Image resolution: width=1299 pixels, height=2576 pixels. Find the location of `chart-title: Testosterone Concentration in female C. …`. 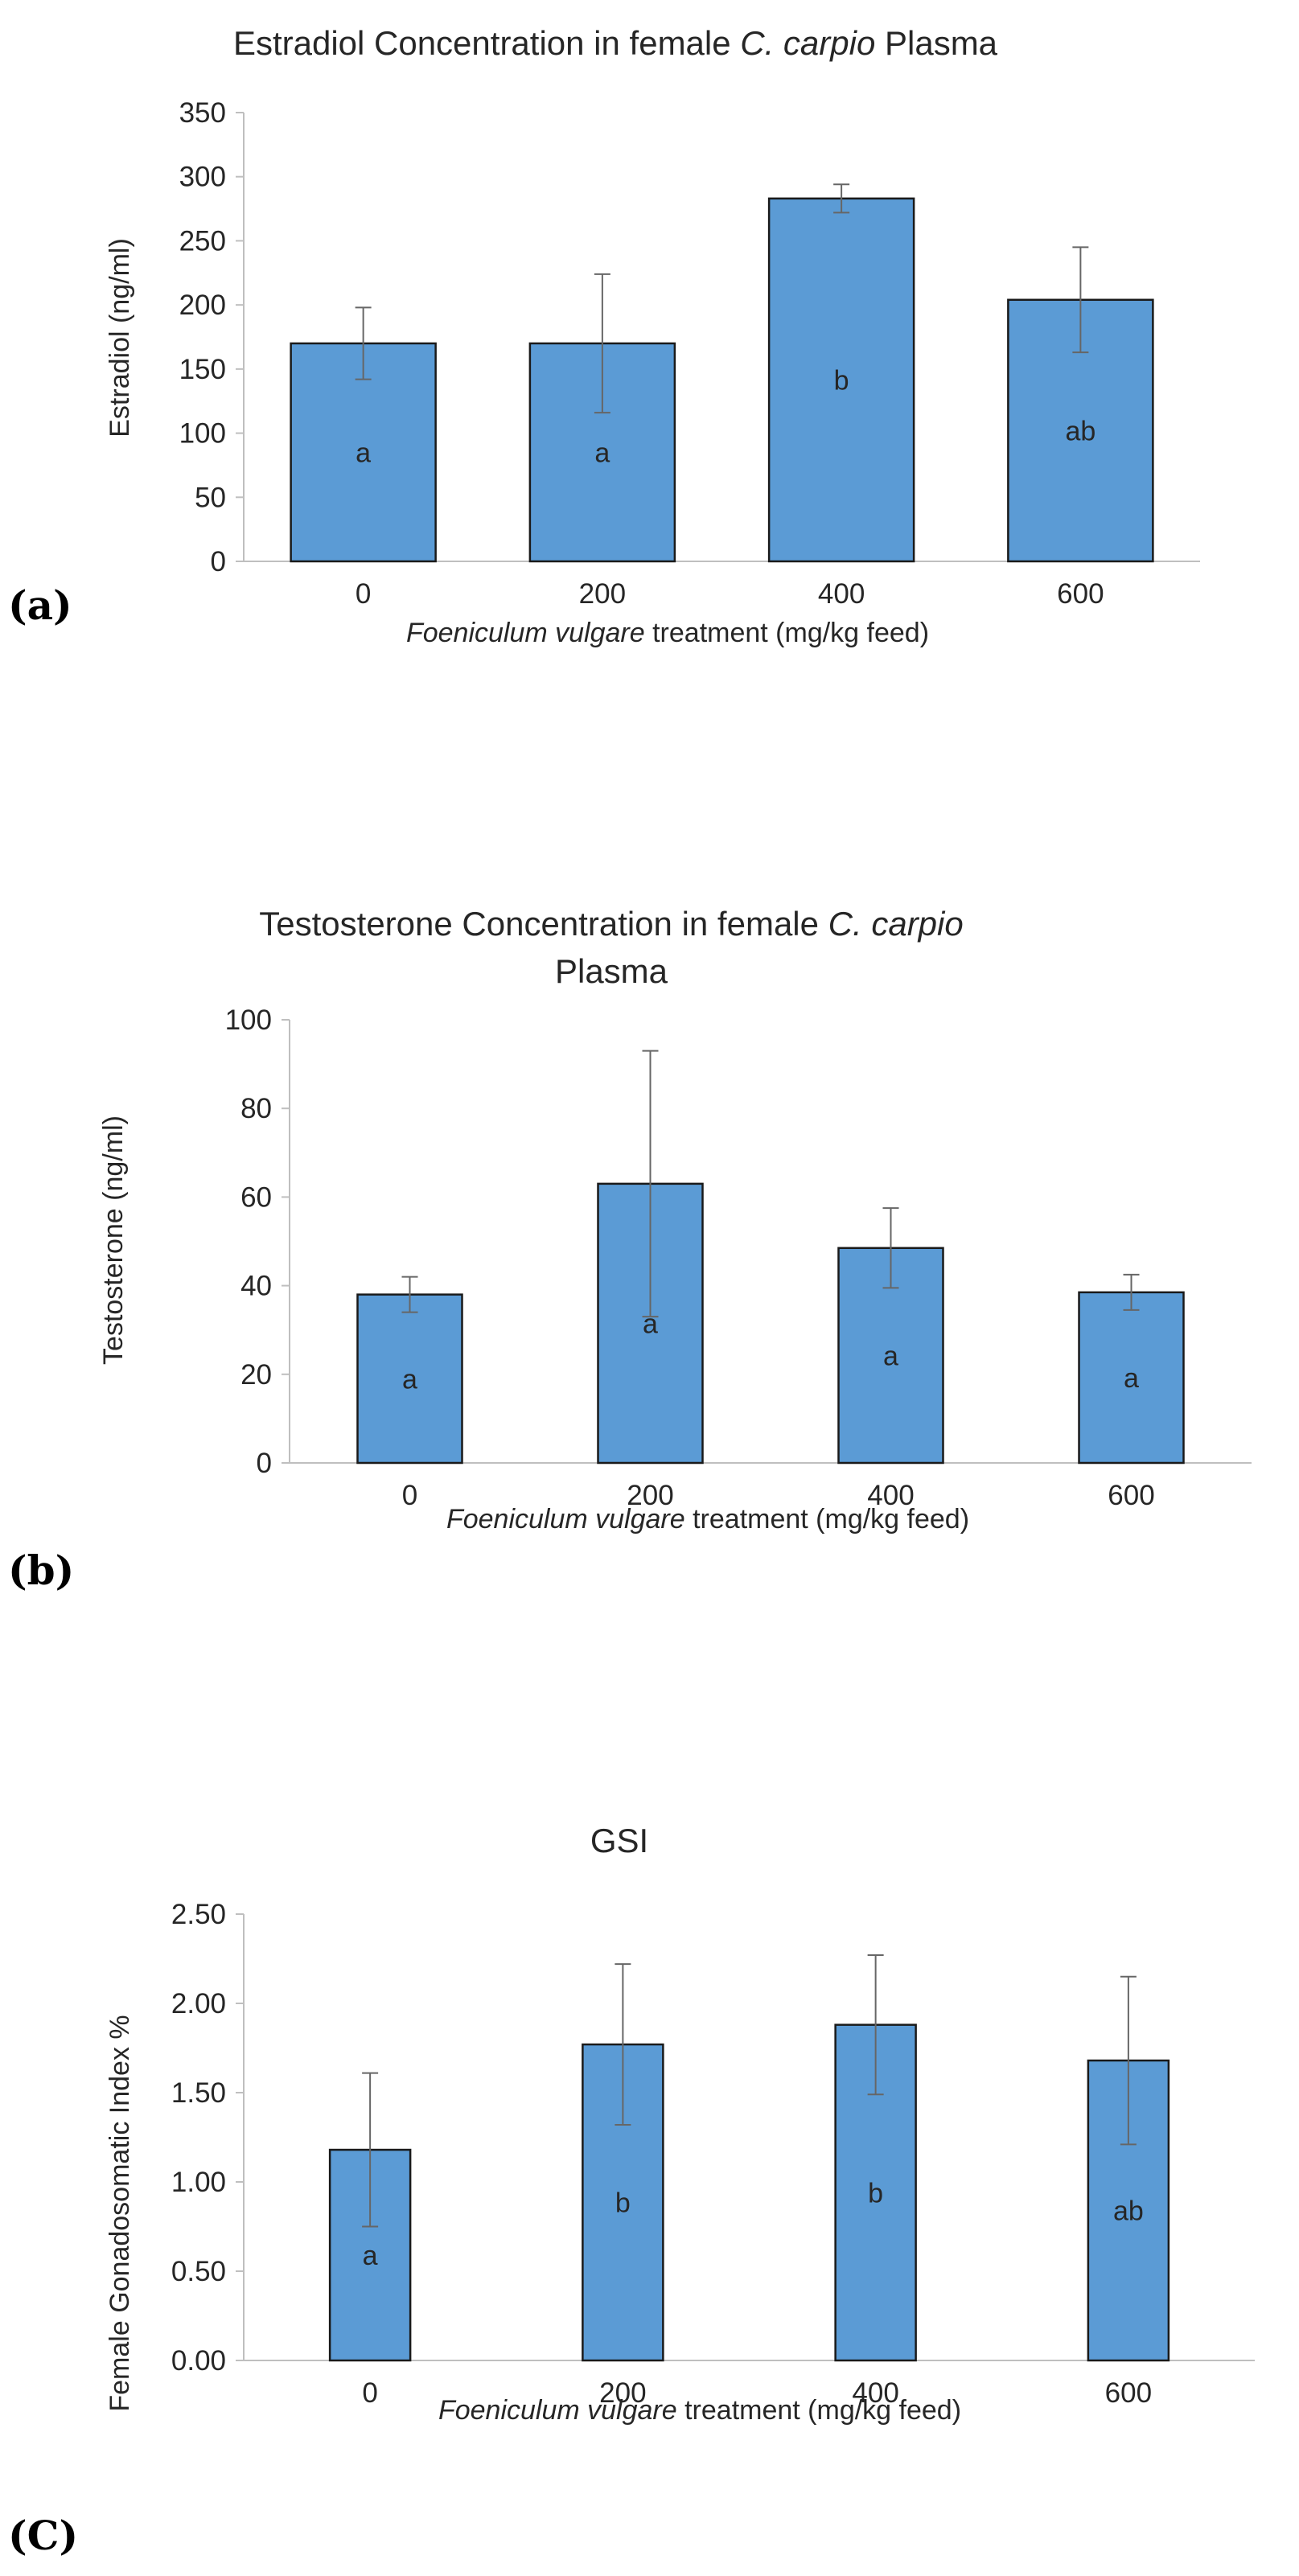

chart-title: Testosterone Concentration in female C. … is located at coordinates (611, 924).